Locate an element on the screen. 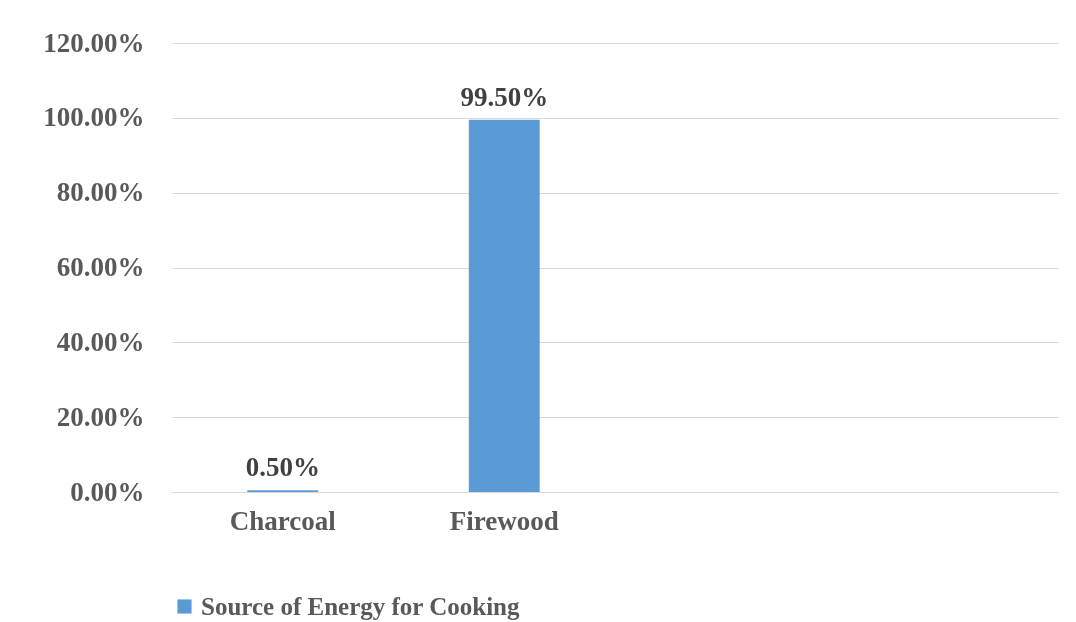 The image size is (1076, 622). y-tick-label: 0.00% is located at coordinates (107, 491).